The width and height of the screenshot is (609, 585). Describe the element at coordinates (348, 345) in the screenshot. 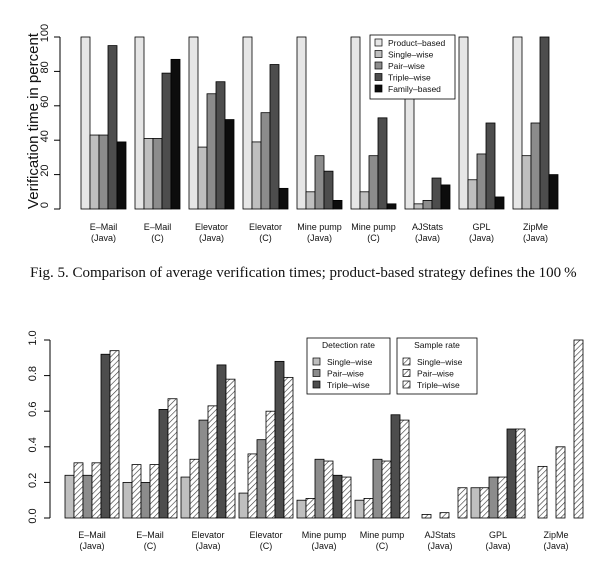

I see `legend-title: Detection rate` at that location.